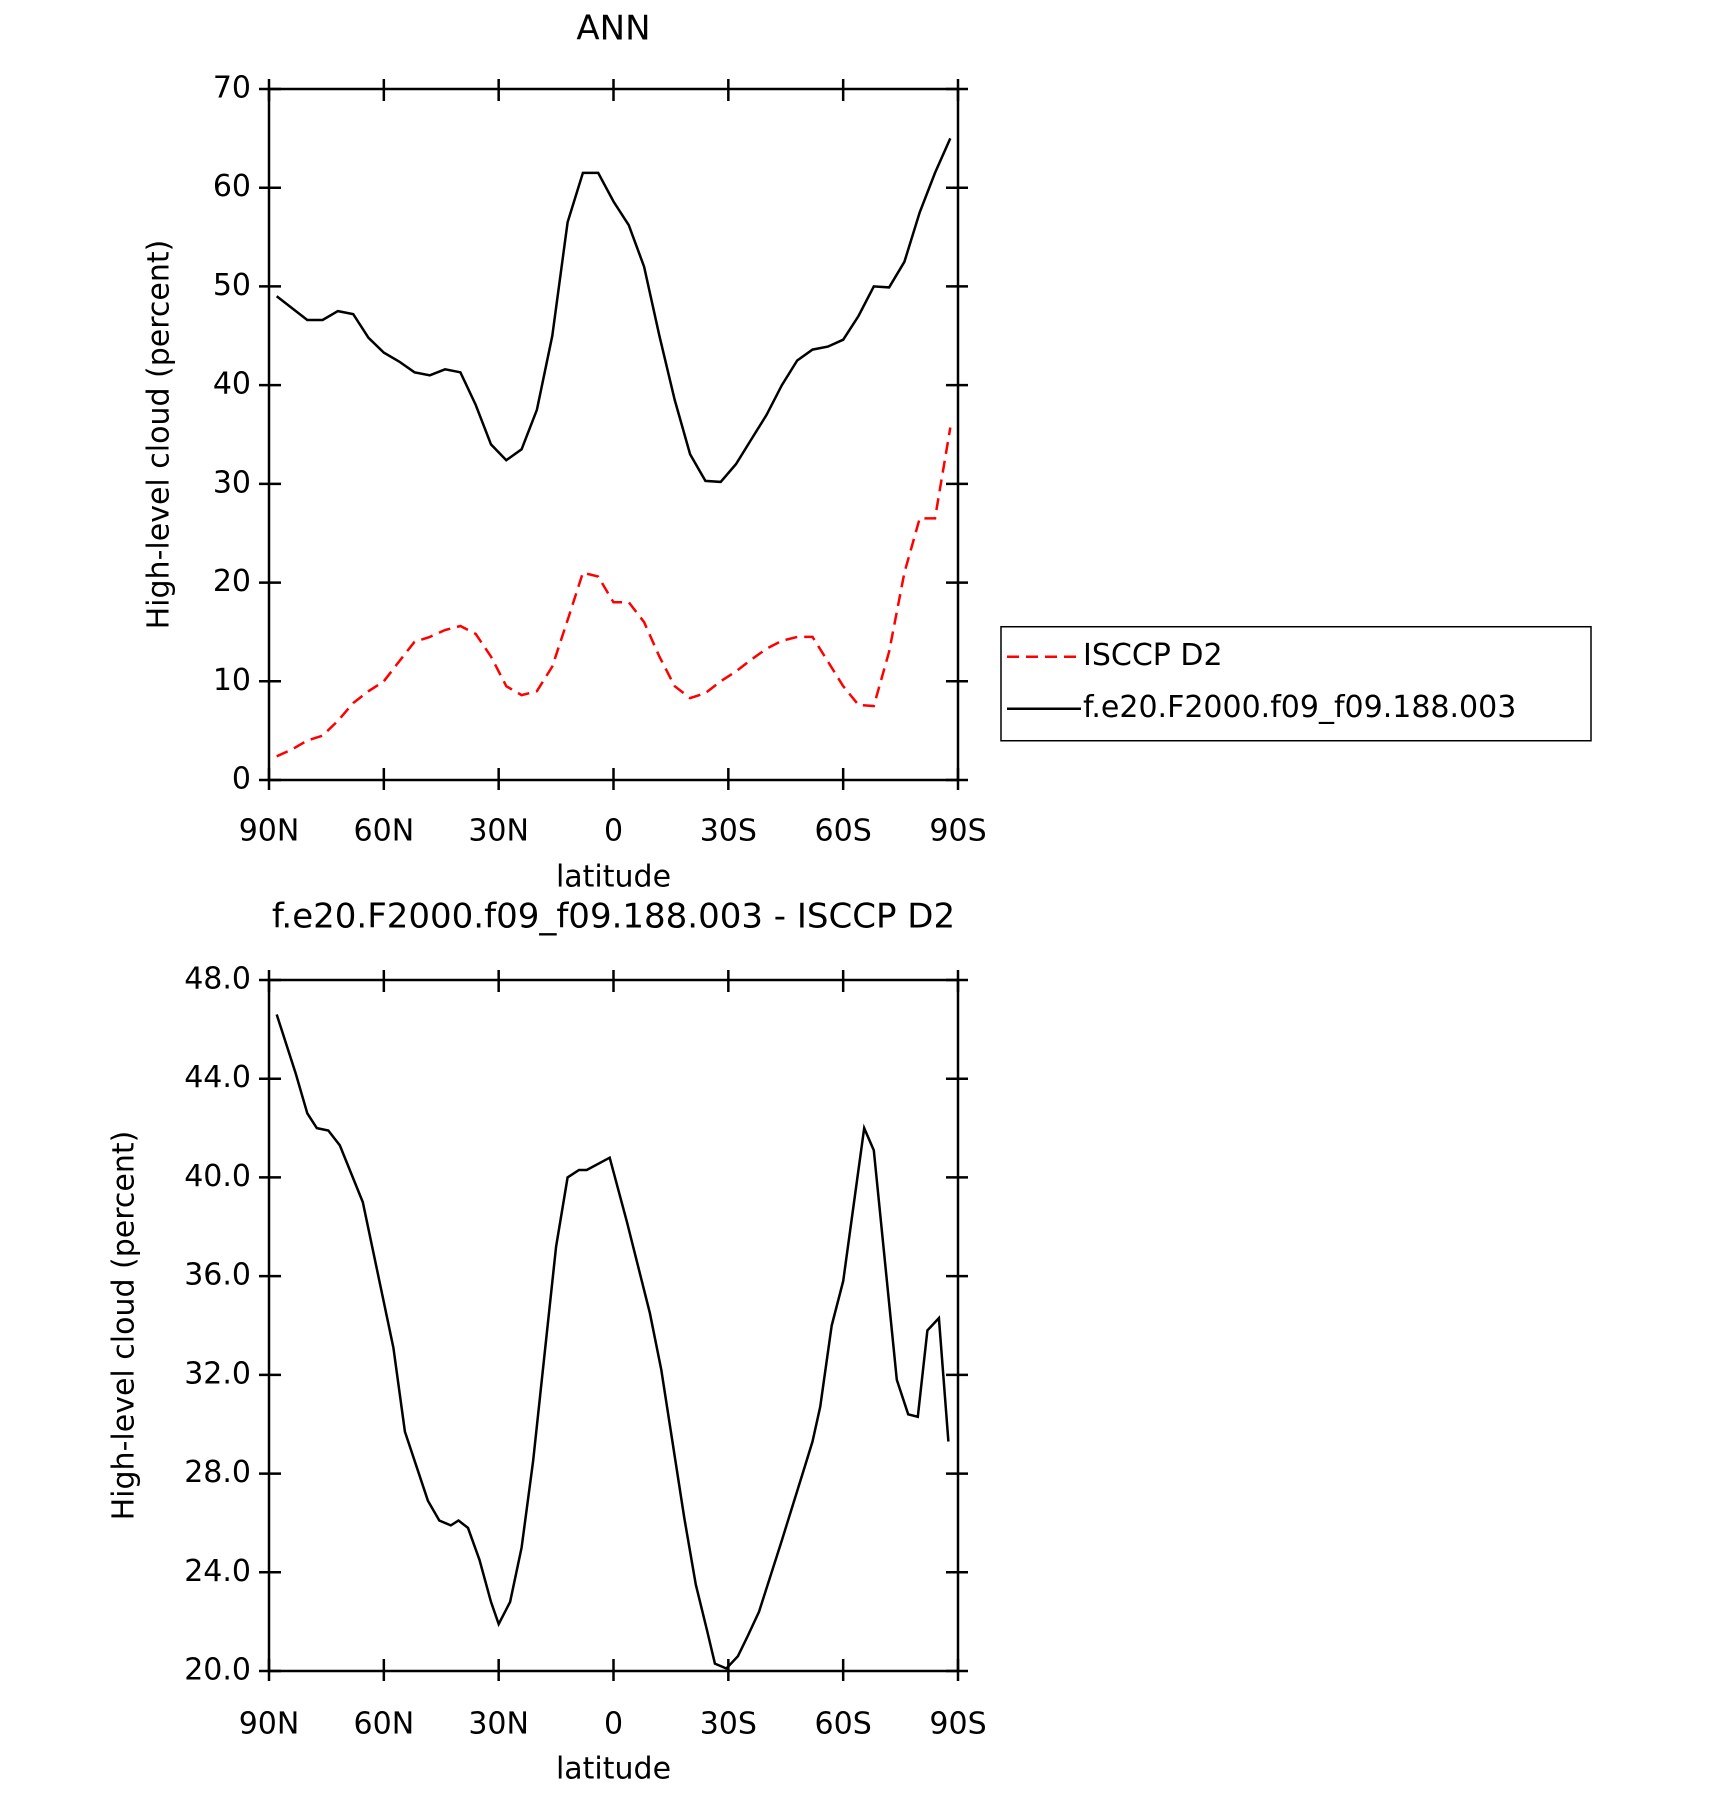 Image resolution: width=1710 pixels, height=1800 pixels. Describe the element at coordinates (232, 384) in the screenshot. I see `y-tick-label: 40` at that location.